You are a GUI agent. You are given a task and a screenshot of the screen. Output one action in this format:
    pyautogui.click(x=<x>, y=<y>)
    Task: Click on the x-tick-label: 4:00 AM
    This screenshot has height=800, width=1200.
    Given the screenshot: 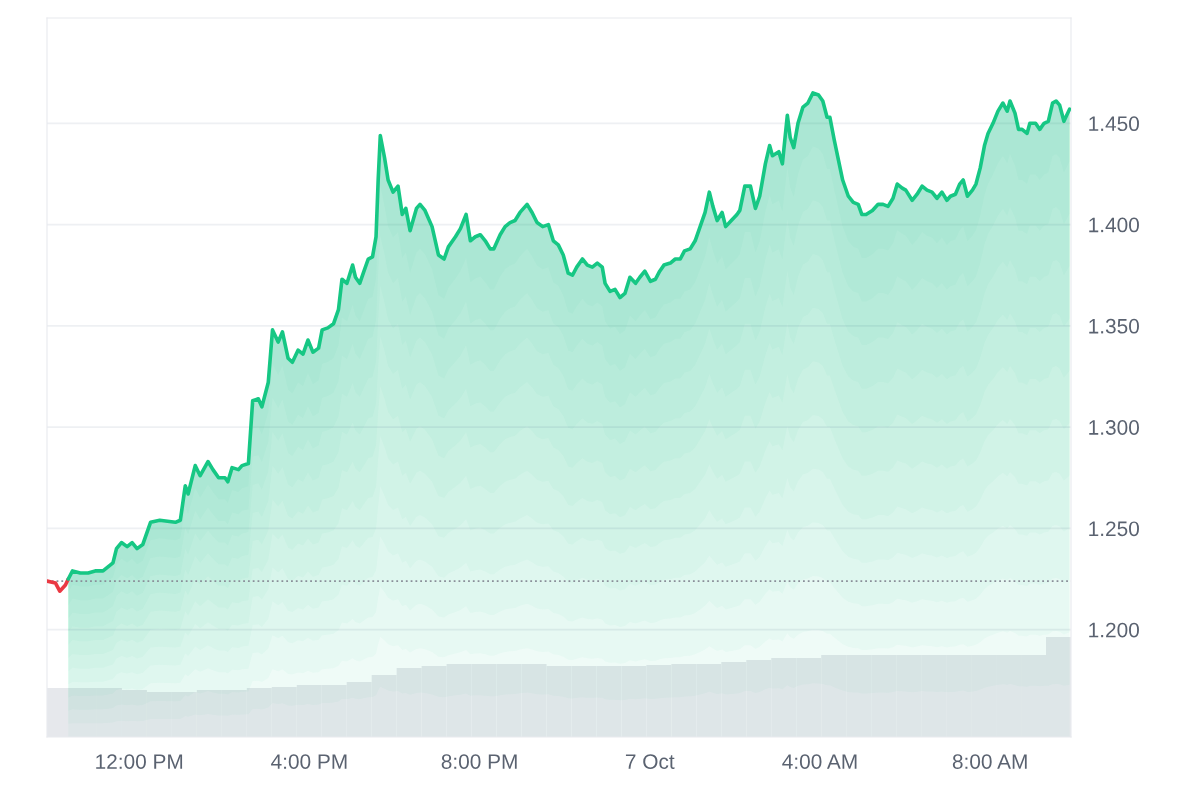 What is the action you would take?
    pyautogui.click(x=819, y=761)
    